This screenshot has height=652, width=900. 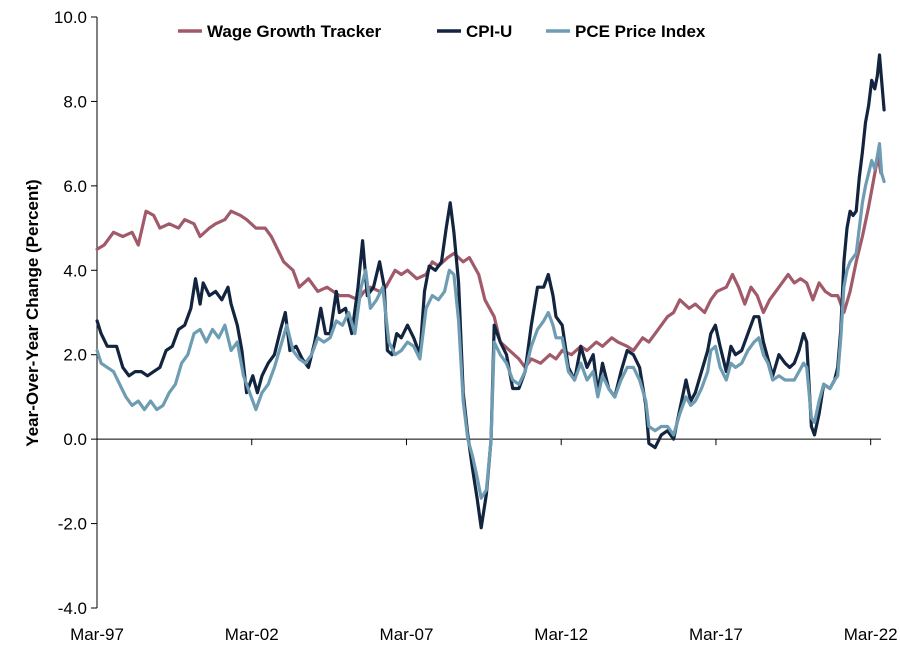 What do you see at coordinates (442, 31) in the screenshot?
I see `legend: Wage Growth Tracker CPI-U PCE Price Index` at bounding box center [442, 31].